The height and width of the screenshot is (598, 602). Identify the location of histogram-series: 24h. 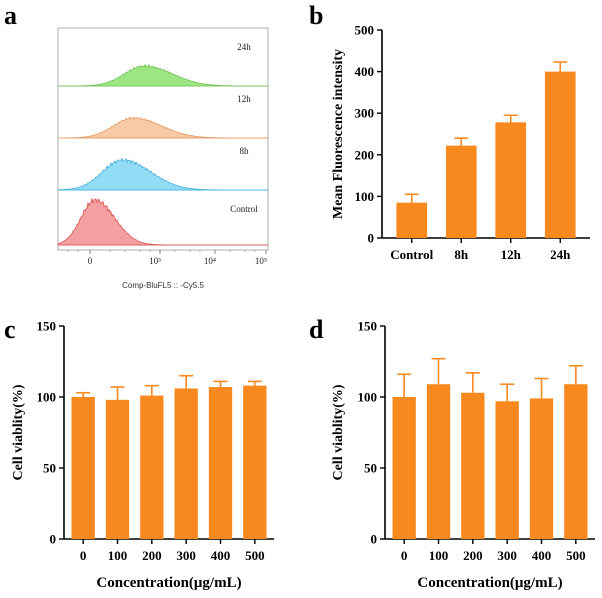
(163, 64).